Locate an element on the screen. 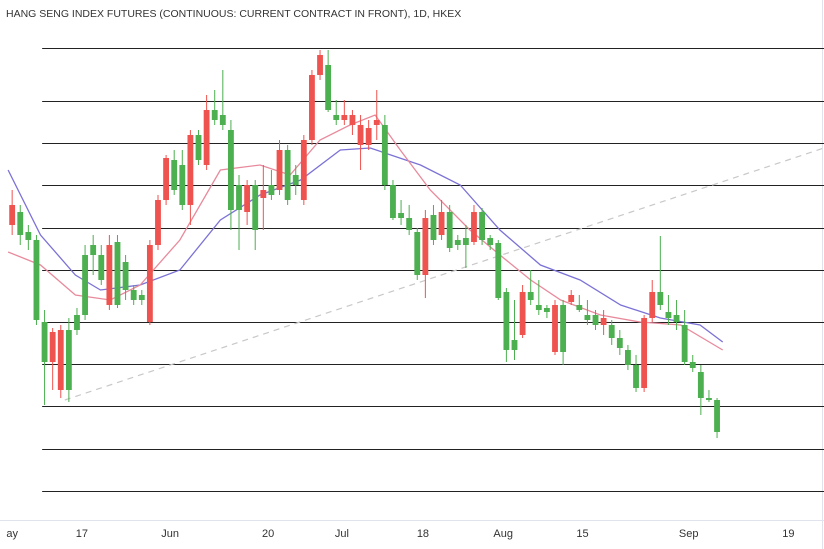  x-tick-label: Aug is located at coordinates (503, 534).